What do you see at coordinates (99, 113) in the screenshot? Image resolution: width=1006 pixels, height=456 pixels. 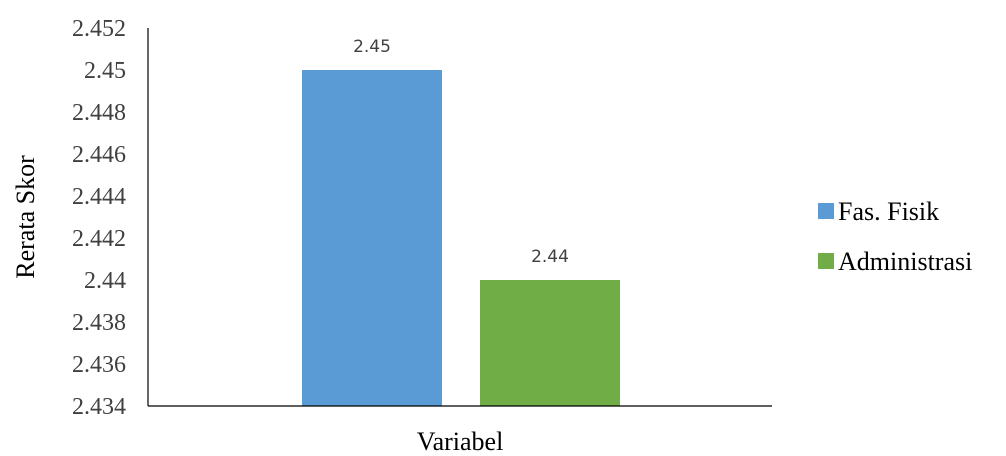 I see `y-tick-label: 2.448` at bounding box center [99, 113].